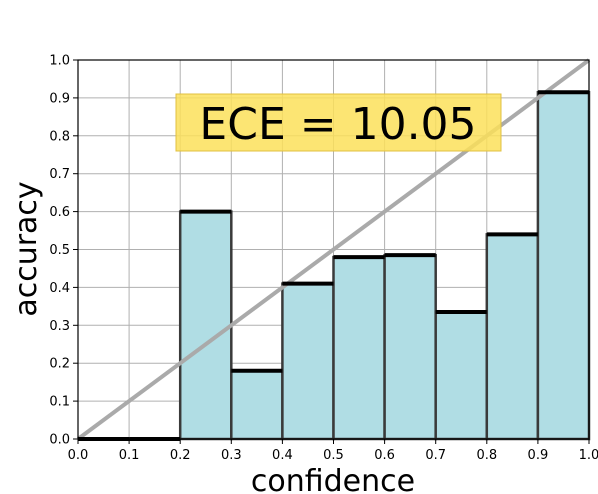  I want to click on y-tick-label: 0.1, so click(59, 402).